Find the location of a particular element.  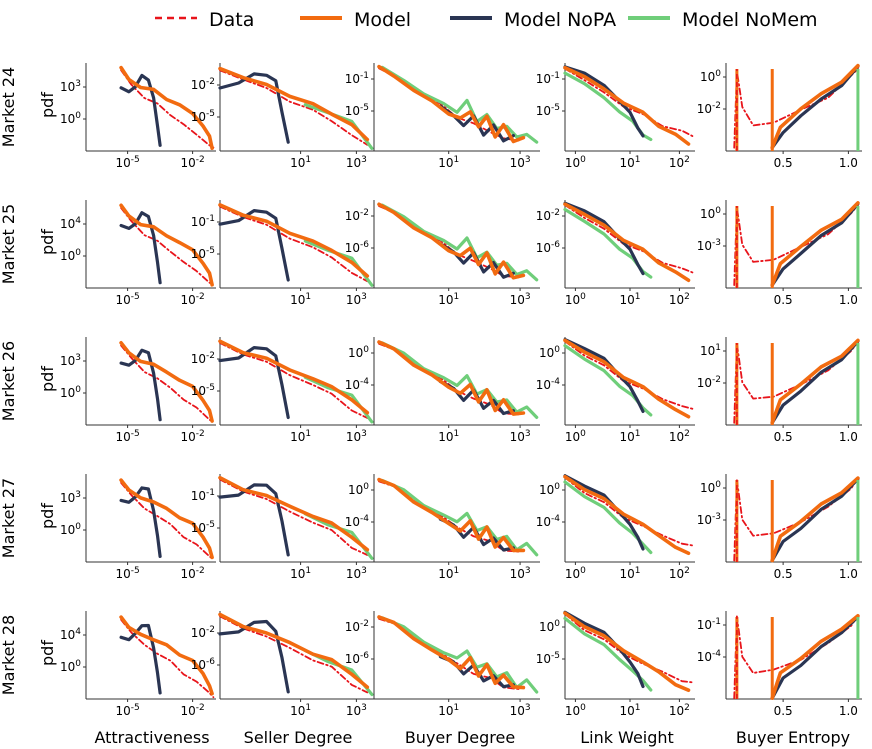

panel-market-26-attractiveness: 10³ 10⁰ 10⁻⁵ 10⁻² is located at coordinates (138, 390).